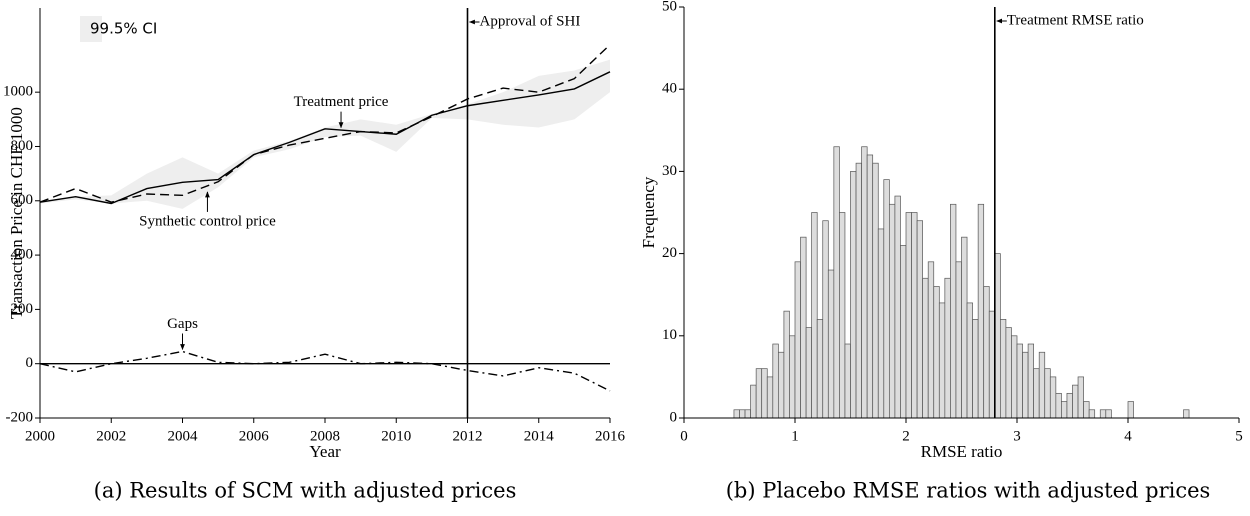  I want to click on x-tick-label: 0, so click(684, 436).